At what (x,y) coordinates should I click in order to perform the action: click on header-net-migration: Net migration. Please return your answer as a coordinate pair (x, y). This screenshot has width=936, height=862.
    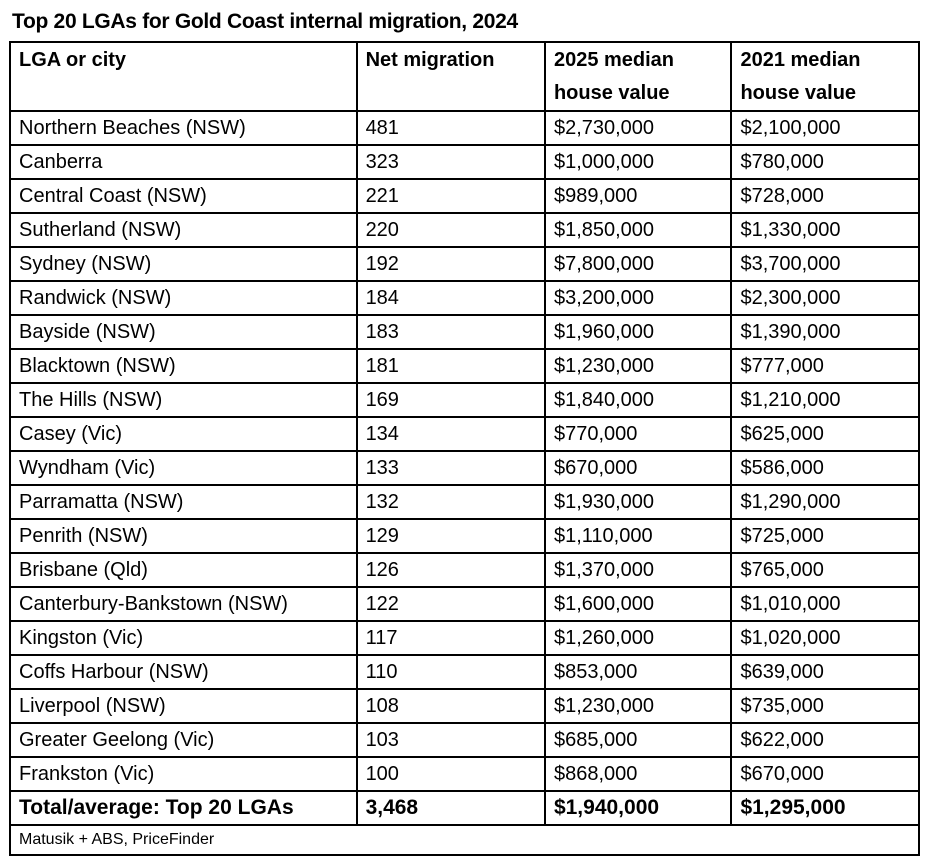
    Looking at the image, I should click on (450, 76).